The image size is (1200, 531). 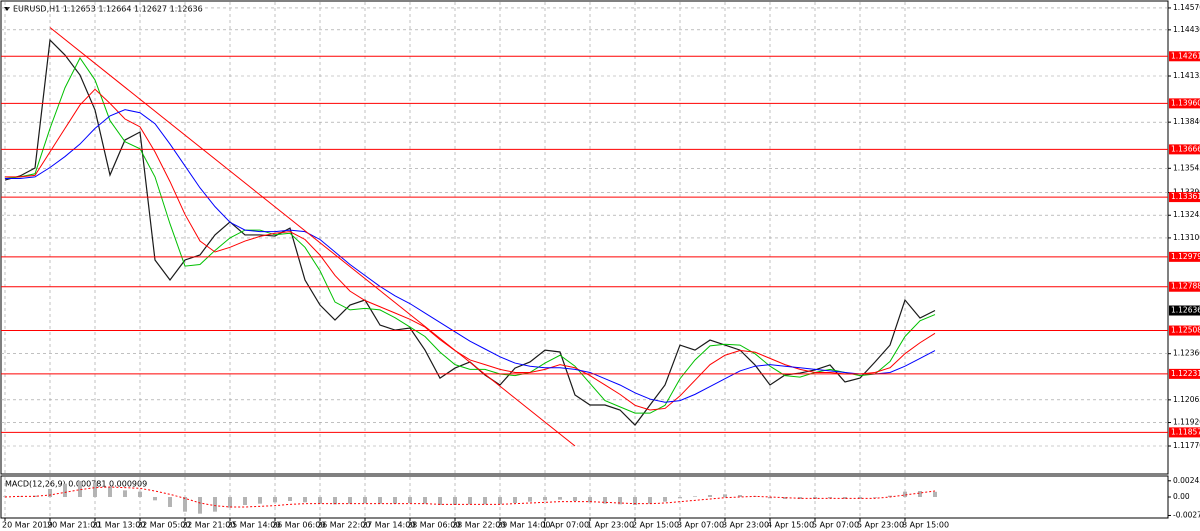 I want to click on y-tick-label: 1.12360, so click(x=1186, y=353).